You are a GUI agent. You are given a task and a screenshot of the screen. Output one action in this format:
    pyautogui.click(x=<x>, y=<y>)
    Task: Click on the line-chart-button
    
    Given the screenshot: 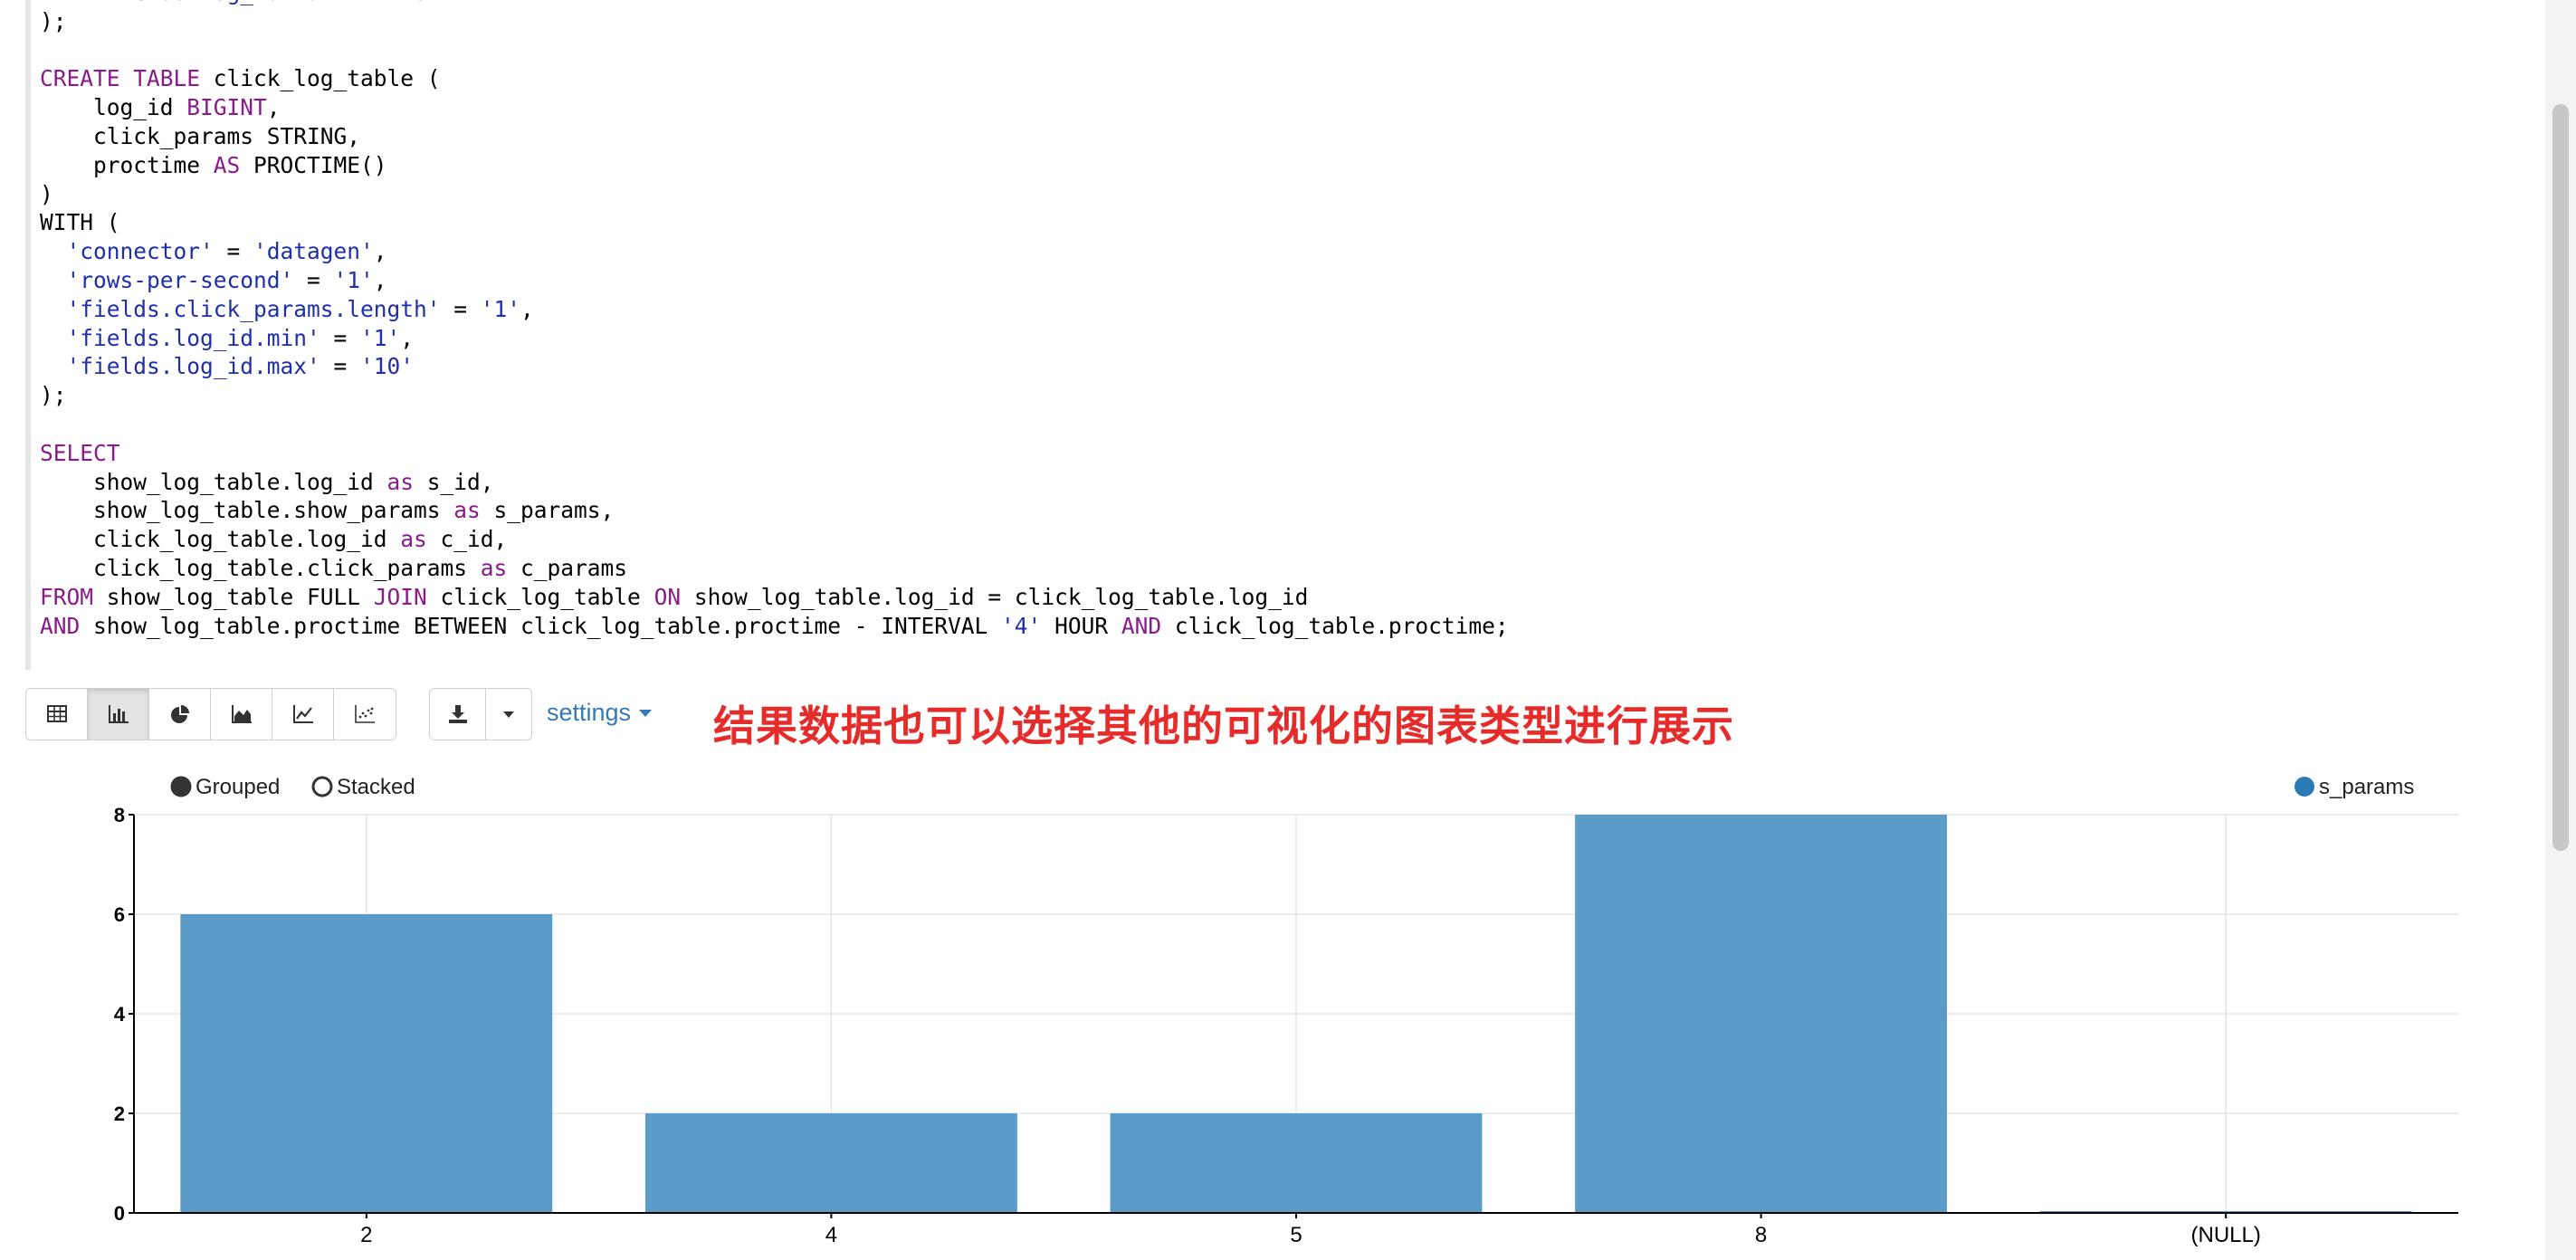 What is the action you would take?
    pyautogui.click(x=303, y=715)
    